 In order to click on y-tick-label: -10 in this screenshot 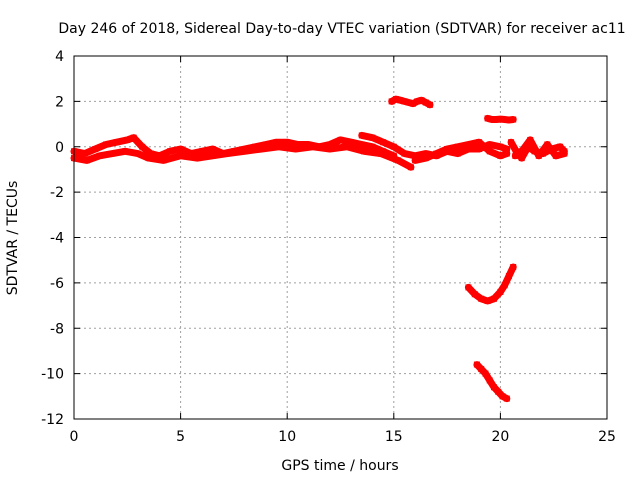, I will do `click(52, 375)`.